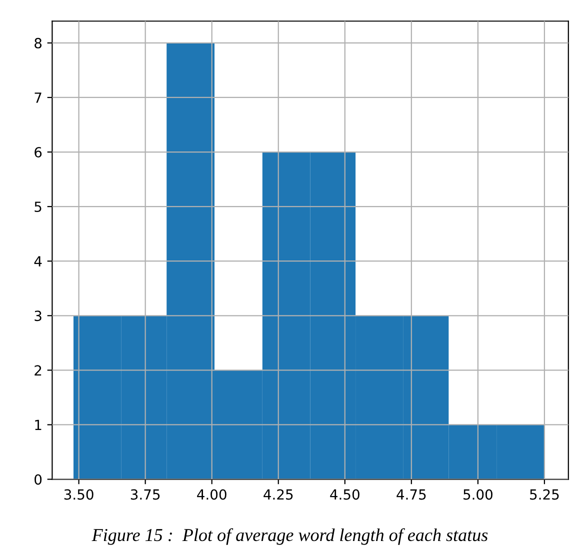 This screenshot has height=556, width=580. What do you see at coordinates (290, 536) in the screenshot?
I see `caption: Figure 15 : Plot of average word length of each status` at bounding box center [290, 536].